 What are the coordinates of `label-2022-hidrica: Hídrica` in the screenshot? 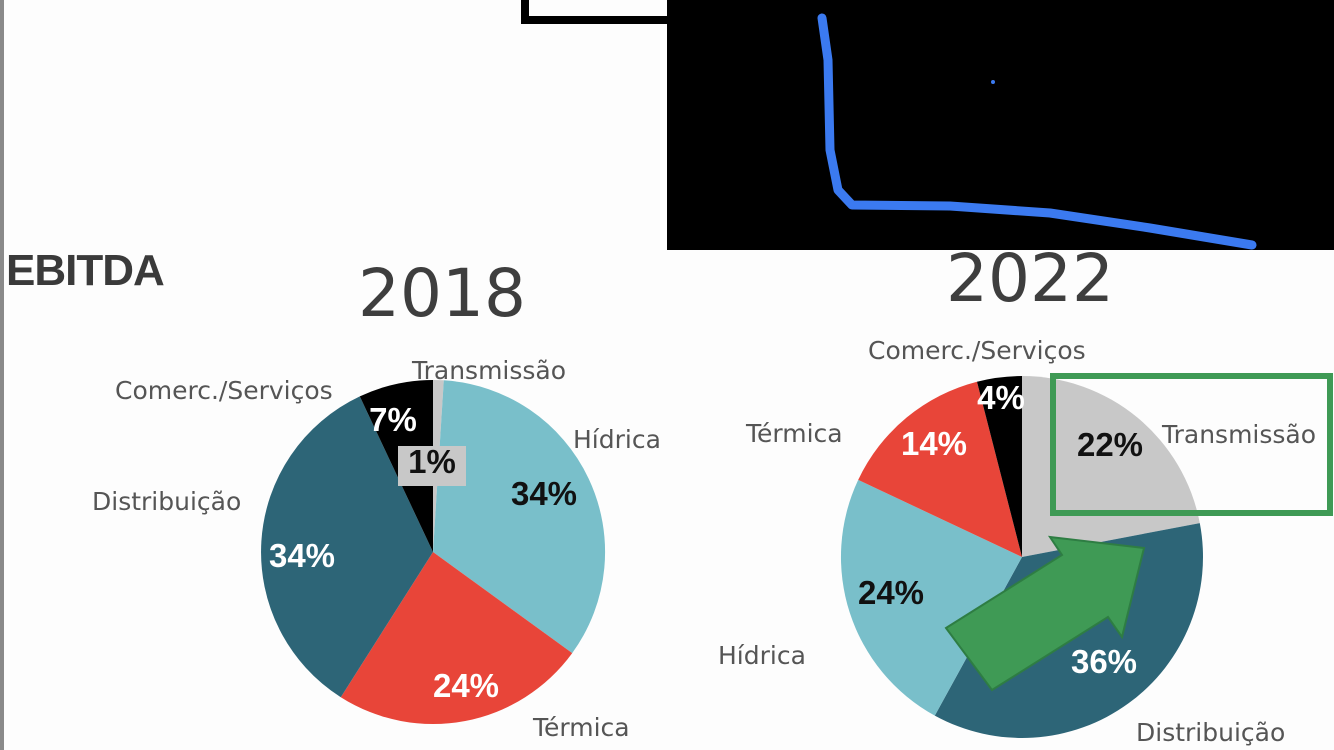 It's located at (762, 655).